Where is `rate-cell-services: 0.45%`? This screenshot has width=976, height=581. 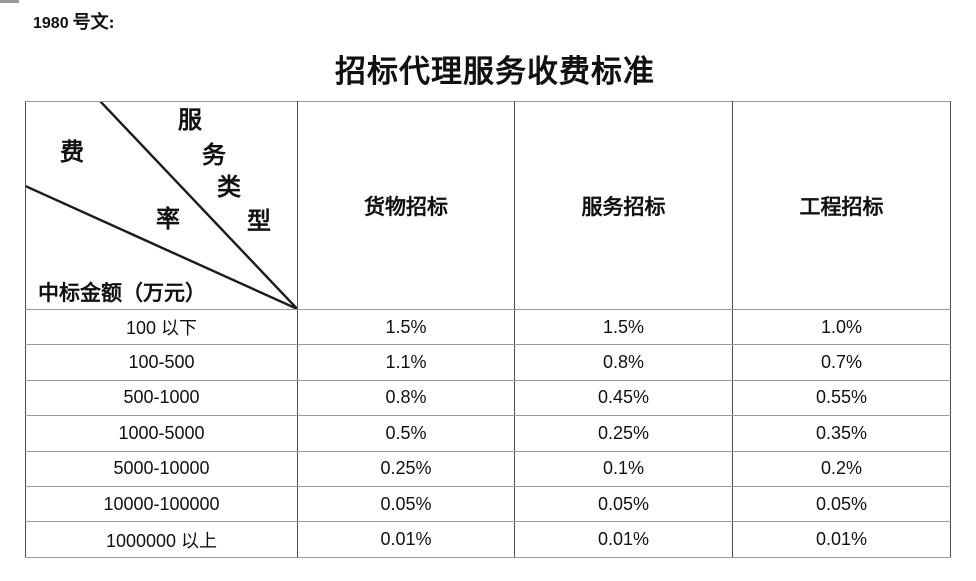
rate-cell-services: 0.45% is located at coordinates (623, 398).